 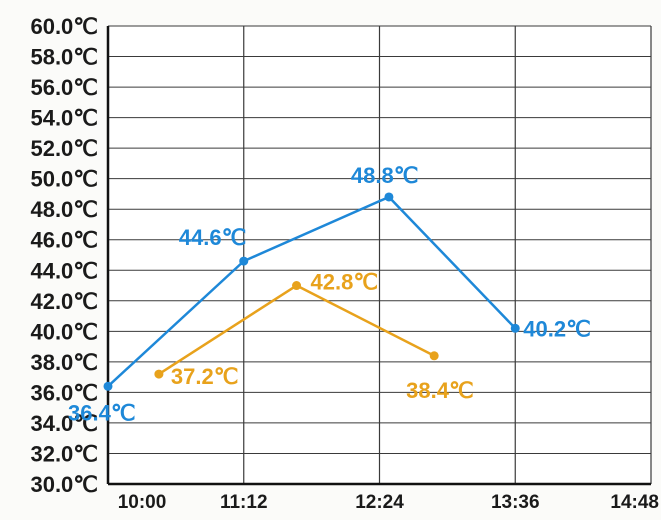 I want to click on y-tick-label: 52.0℃, so click(x=64, y=148).